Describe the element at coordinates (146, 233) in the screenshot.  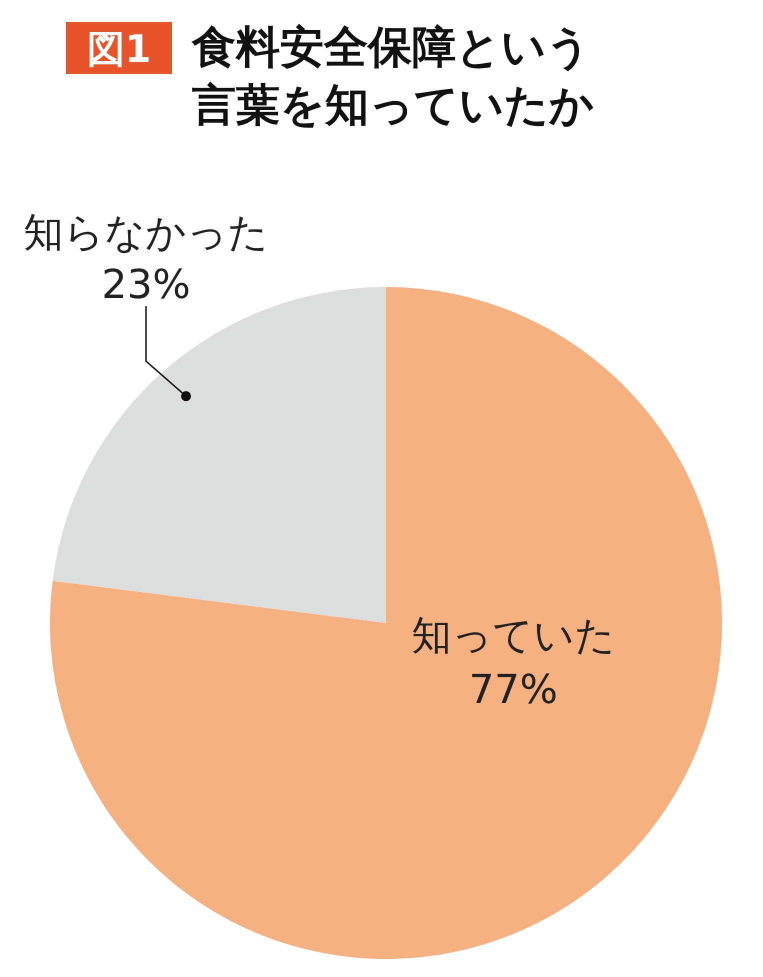
I see `slice-label: 知らなかった` at that location.